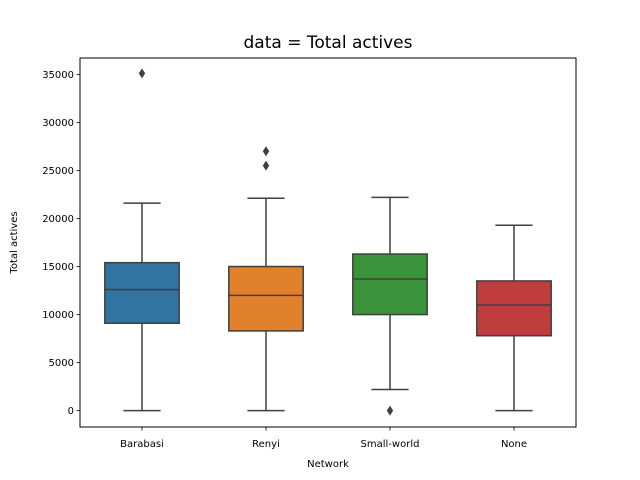 This screenshot has height=480, width=640. I want to click on x-axis-label: Network, so click(328, 464).